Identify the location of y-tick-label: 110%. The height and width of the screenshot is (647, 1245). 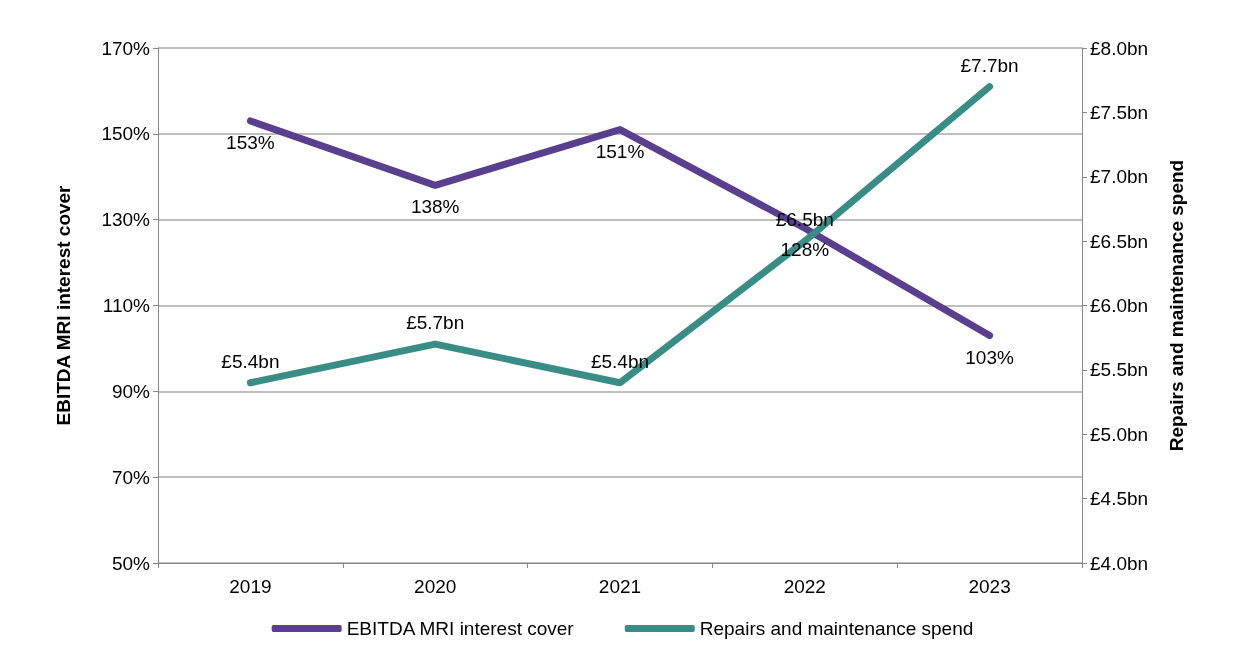
(126, 305).